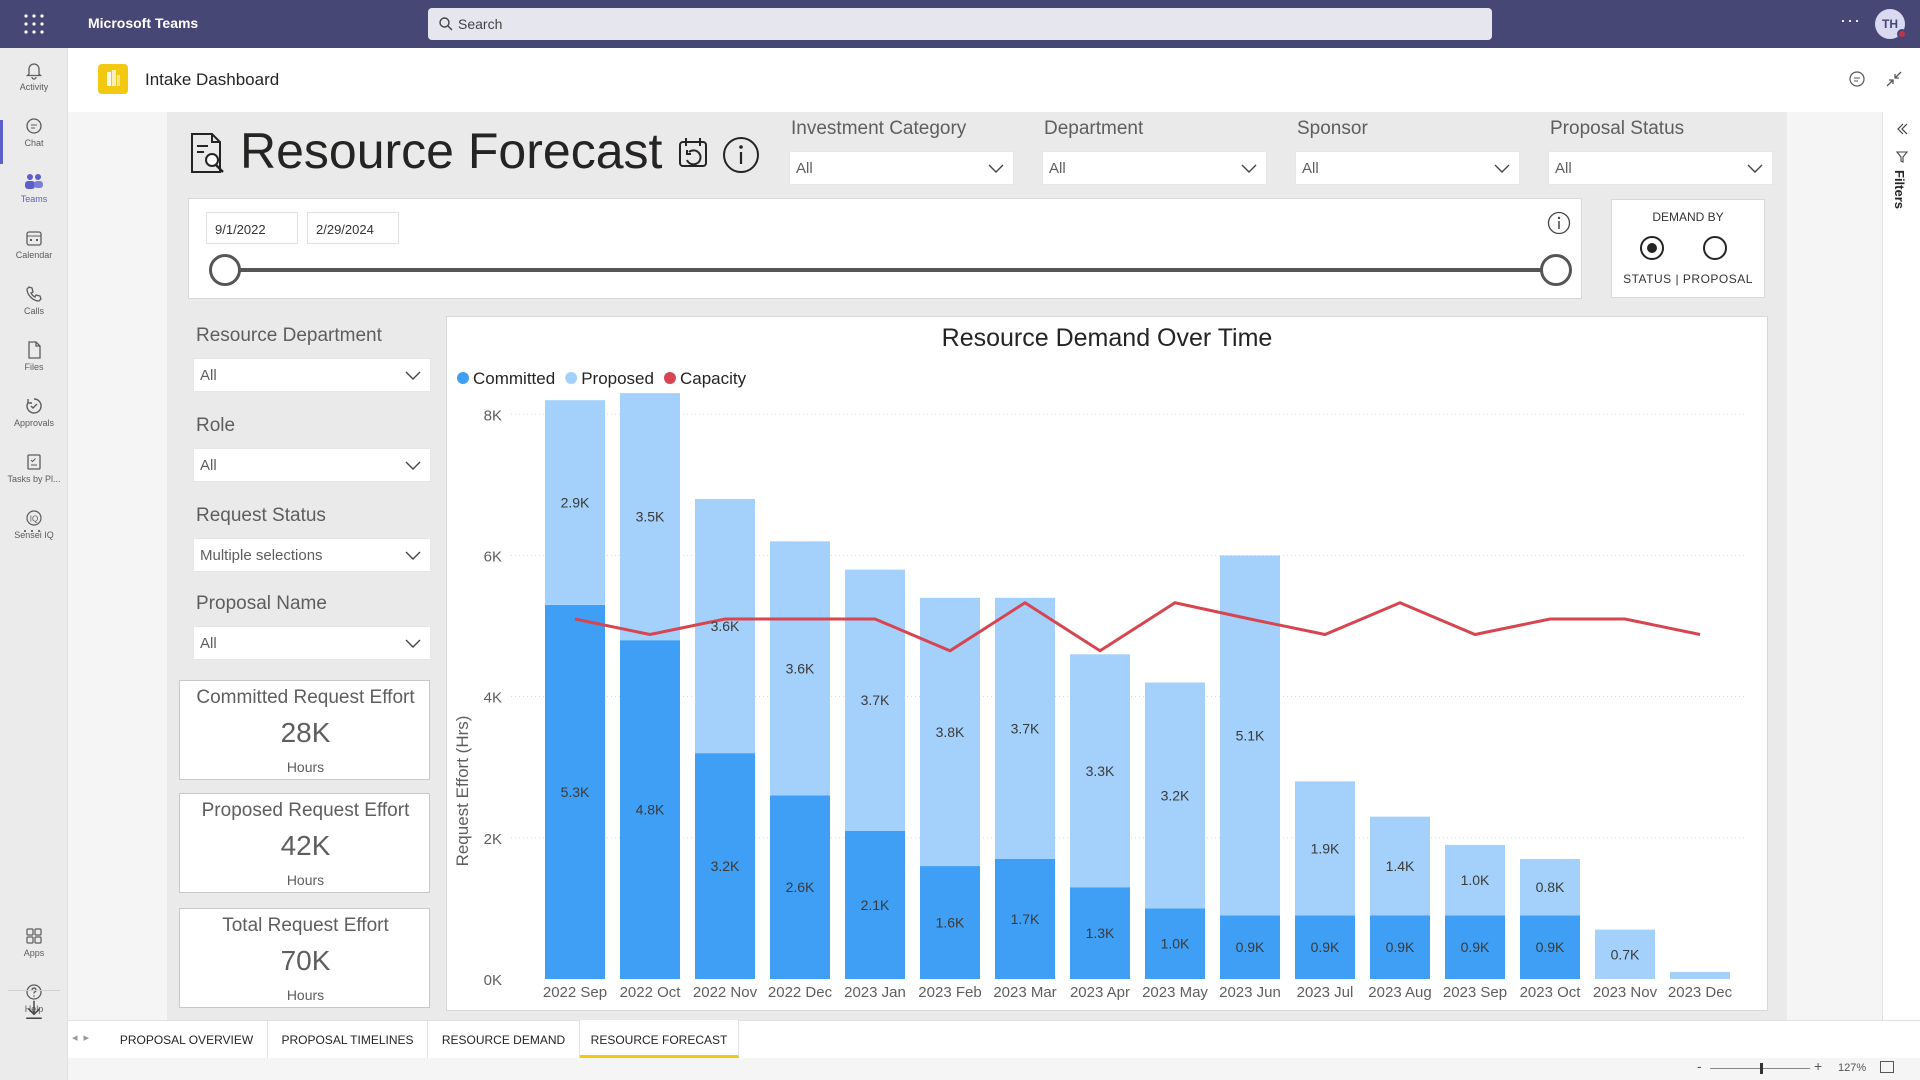 This screenshot has width=1920, height=1080. What do you see at coordinates (1551, 992) in the screenshot?
I see `x-tick-label: 2023 Oct` at bounding box center [1551, 992].